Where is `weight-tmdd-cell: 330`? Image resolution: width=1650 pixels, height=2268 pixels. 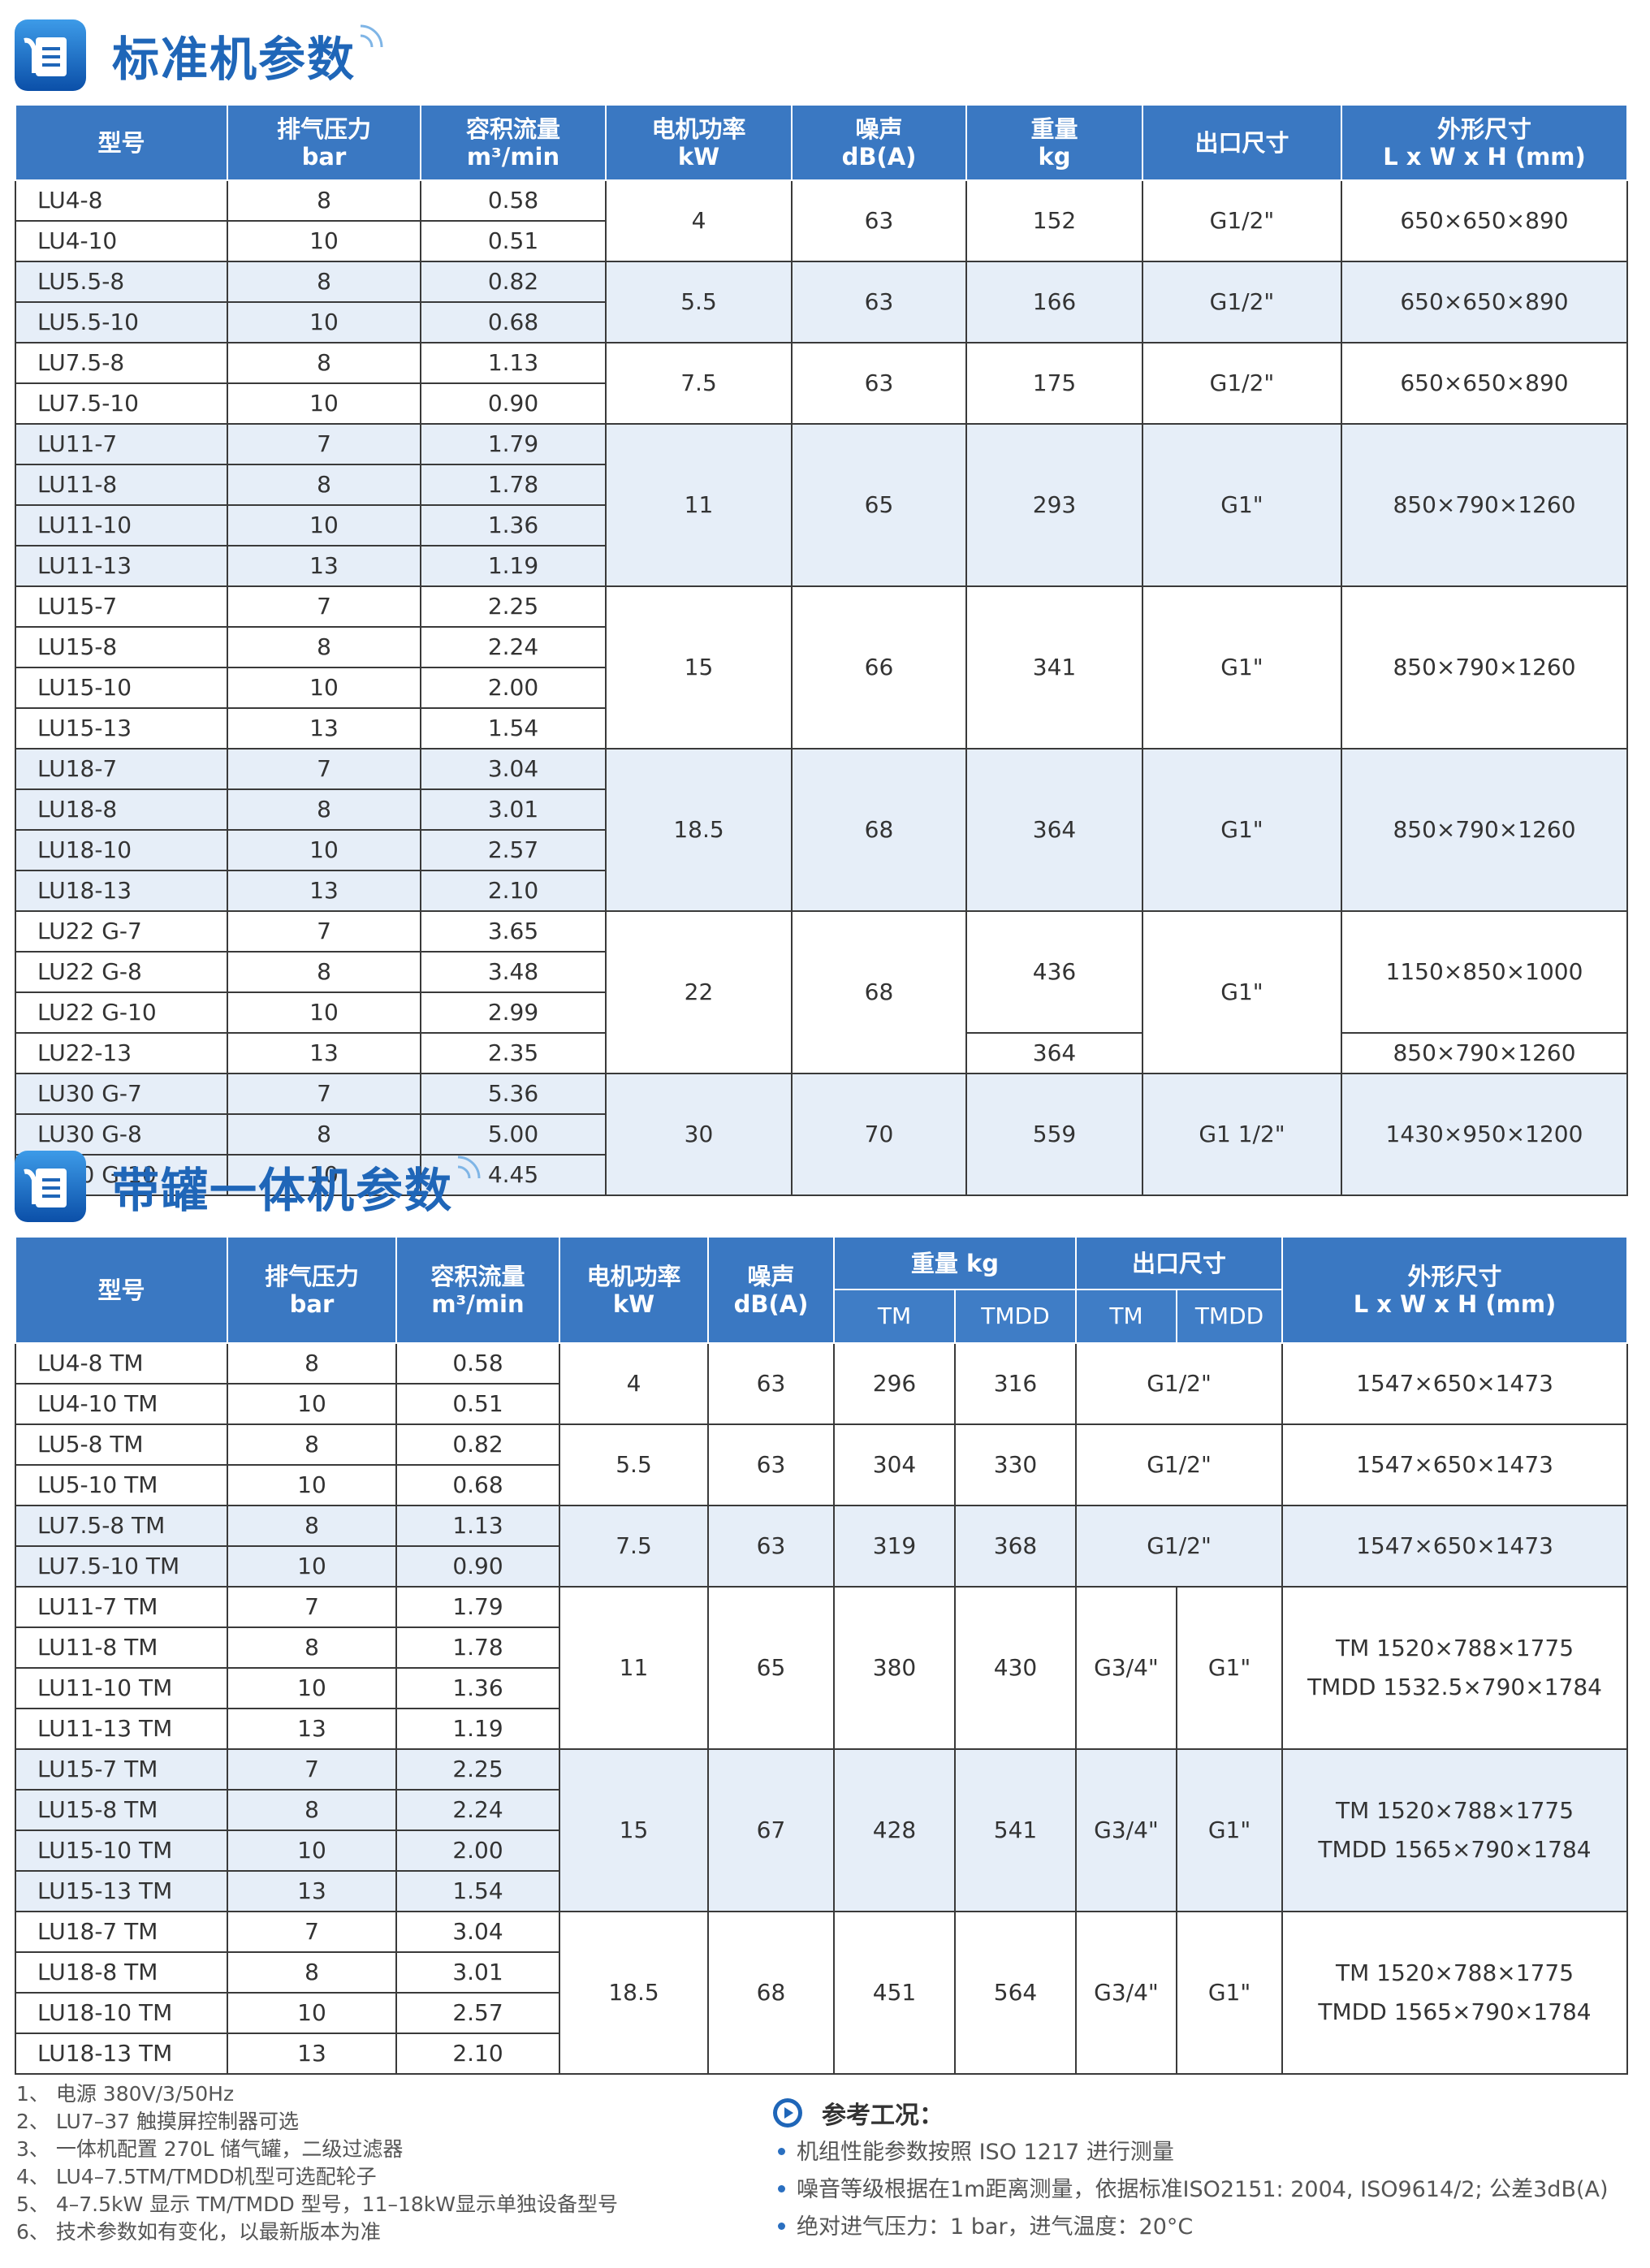
weight-tmdd-cell: 330 is located at coordinates (1015, 1464).